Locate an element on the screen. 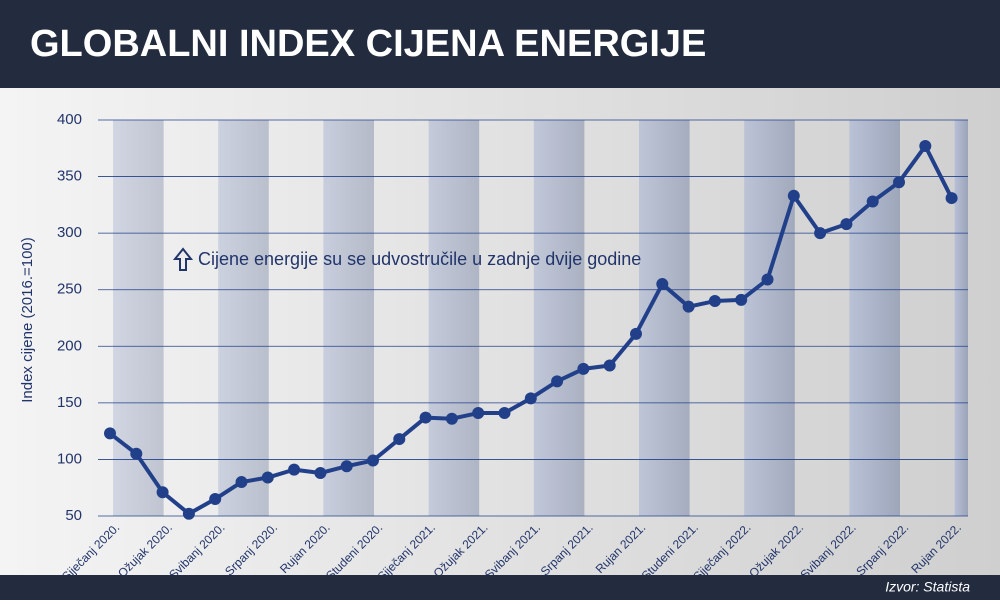 This screenshot has width=1000, height=605. header is located at coordinates (500, 44).